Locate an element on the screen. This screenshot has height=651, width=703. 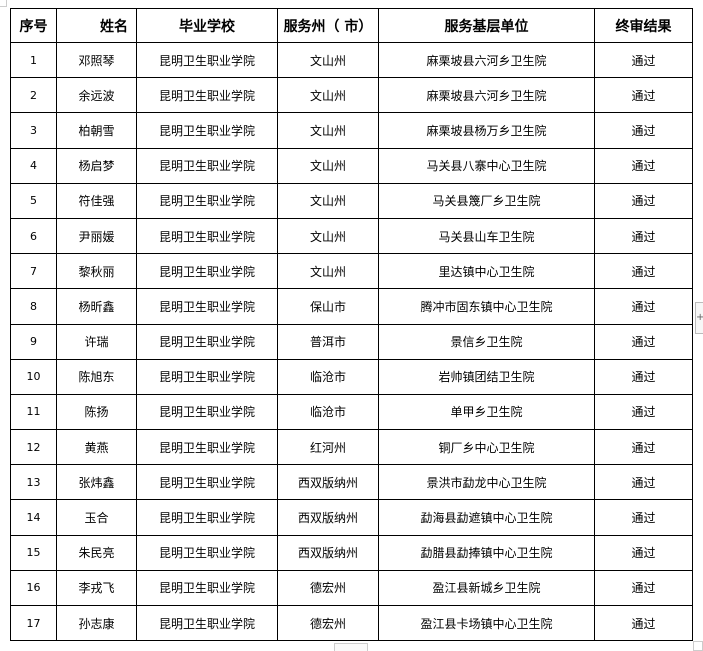
cell-name: 孙志康 is located at coordinates (96, 623).